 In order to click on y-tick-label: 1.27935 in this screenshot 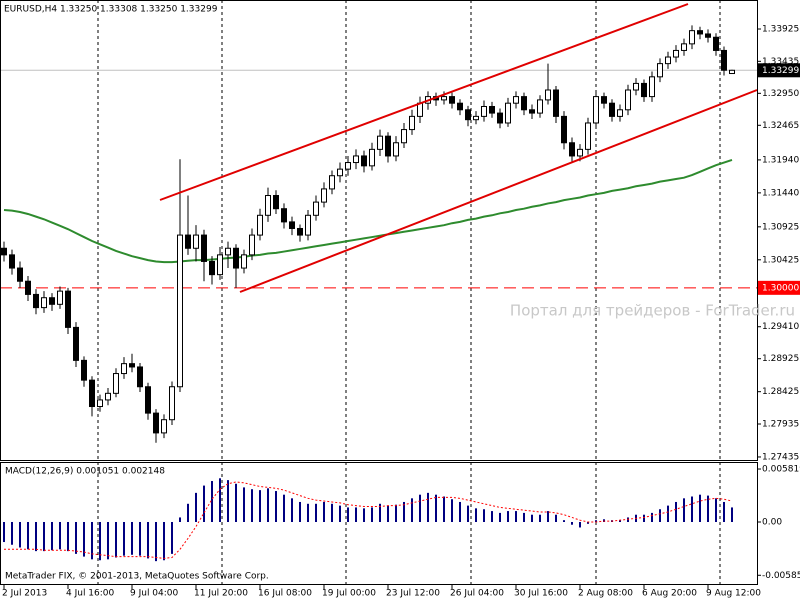, I will do `click(780, 424)`.